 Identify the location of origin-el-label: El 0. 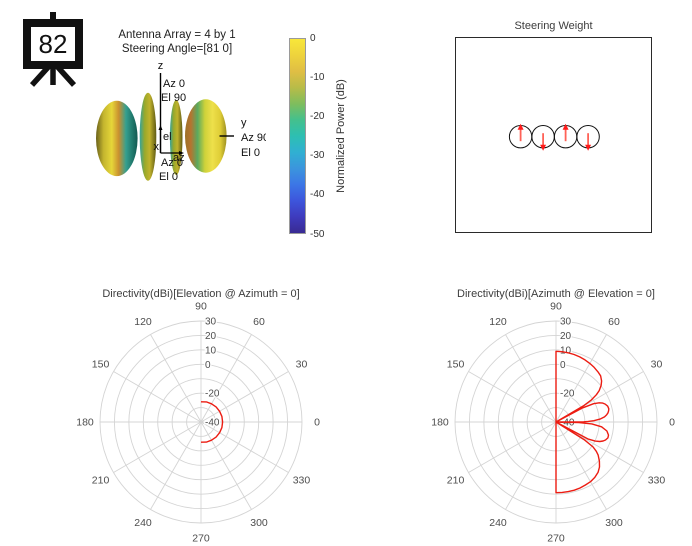
(168, 177).